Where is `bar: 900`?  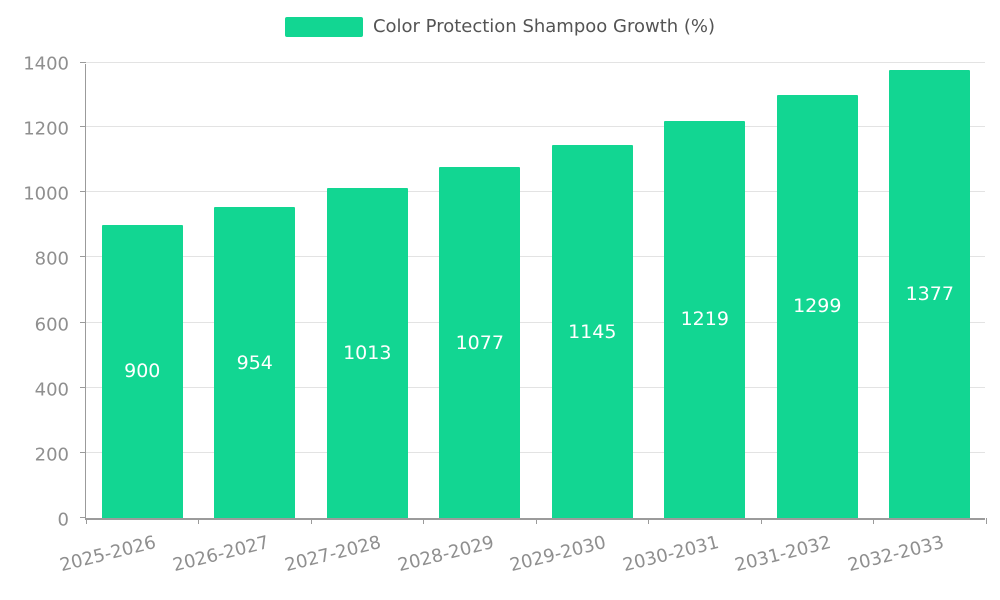
bar: 900 is located at coordinates (142, 371).